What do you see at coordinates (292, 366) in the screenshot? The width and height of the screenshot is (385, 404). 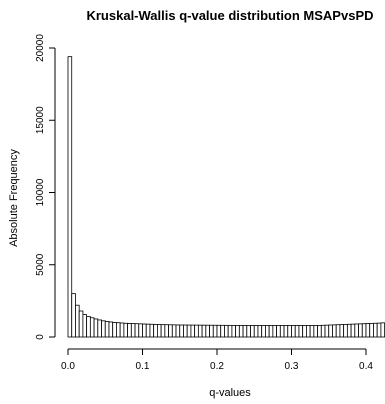 I see `x-tick-label: 0.3` at bounding box center [292, 366].